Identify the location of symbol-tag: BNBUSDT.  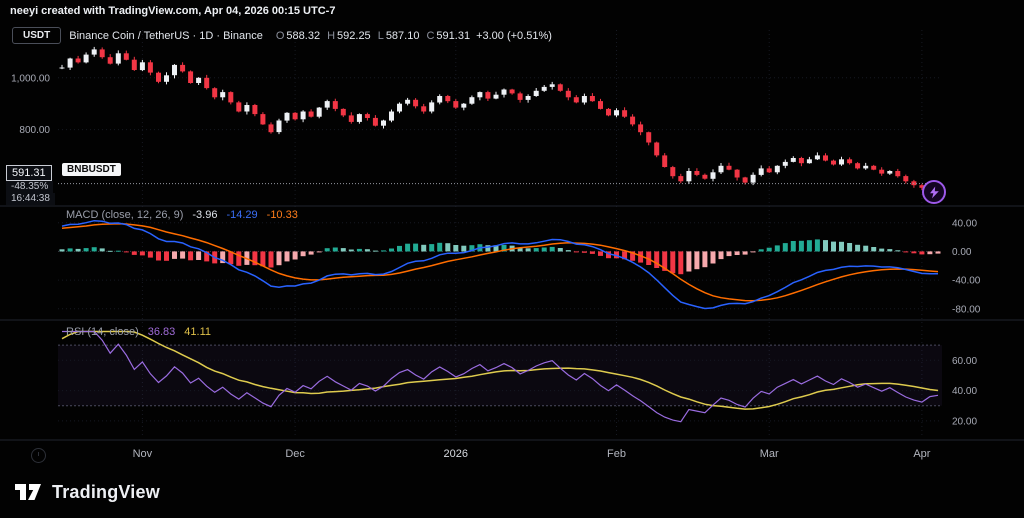
(91, 169).